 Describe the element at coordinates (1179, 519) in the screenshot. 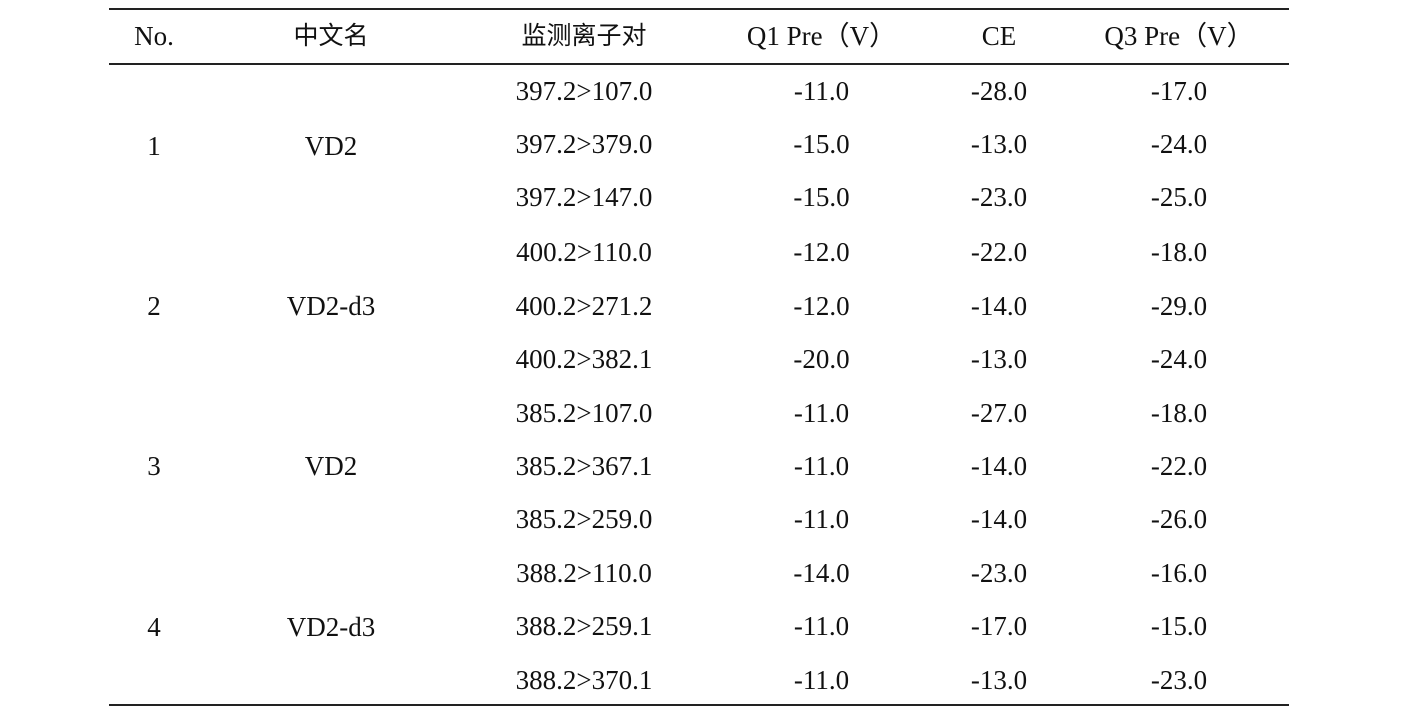

I see `q3-pre-cell: -26.0` at that location.